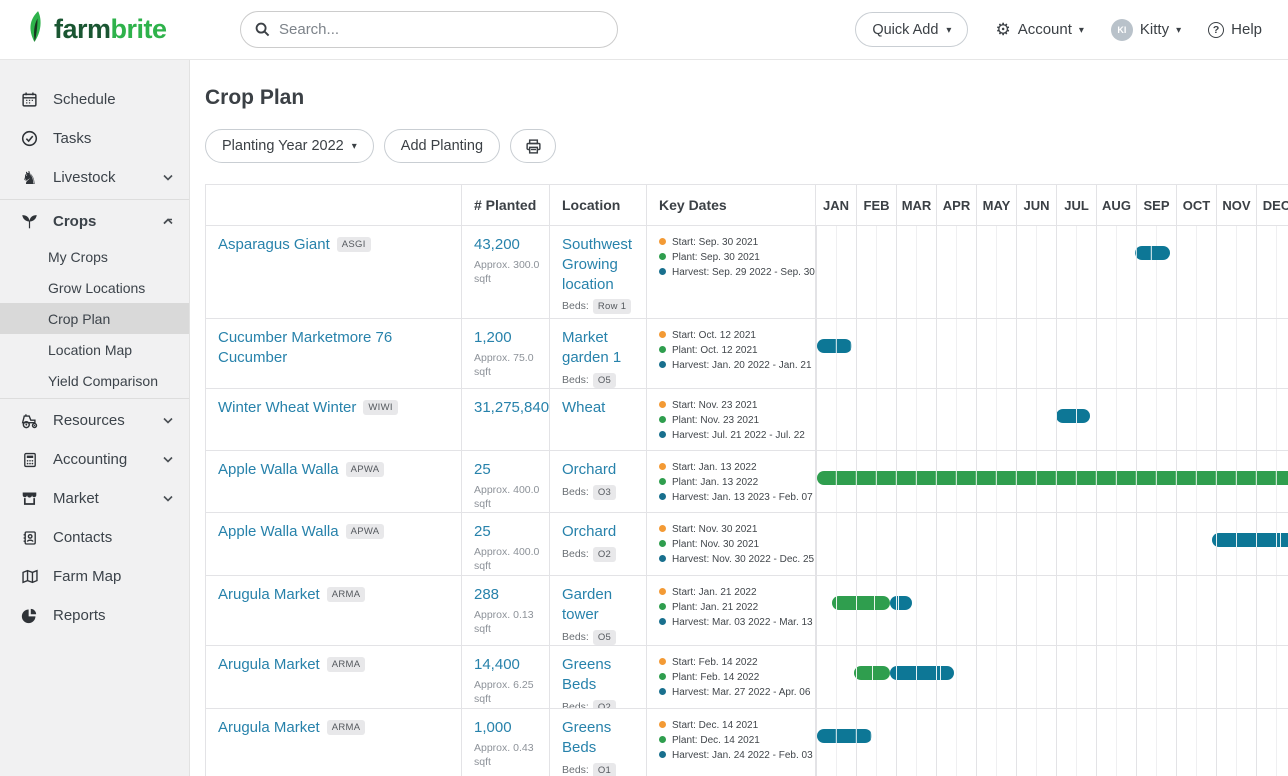  Describe the element at coordinates (441, 29) in the screenshot. I see `search-input` at that location.